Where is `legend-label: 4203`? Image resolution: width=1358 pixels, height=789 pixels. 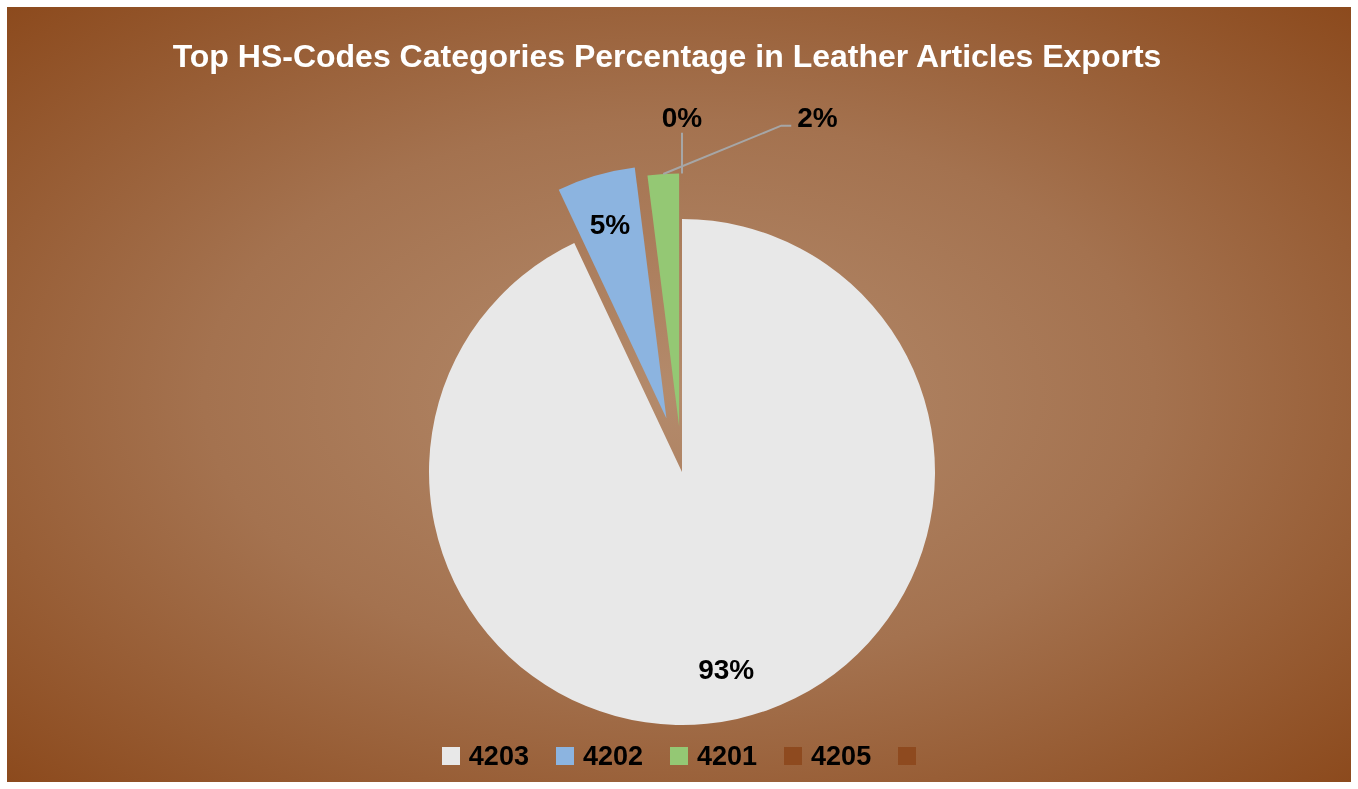
legend-label: 4203 is located at coordinates (498, 756).